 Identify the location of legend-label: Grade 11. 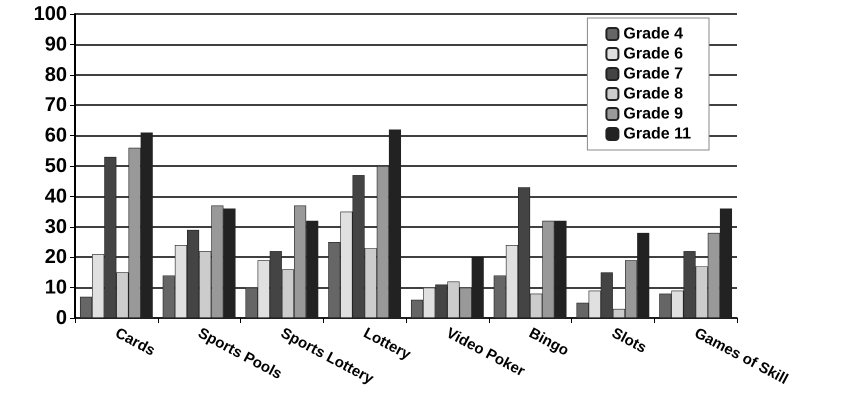
(657, 134).